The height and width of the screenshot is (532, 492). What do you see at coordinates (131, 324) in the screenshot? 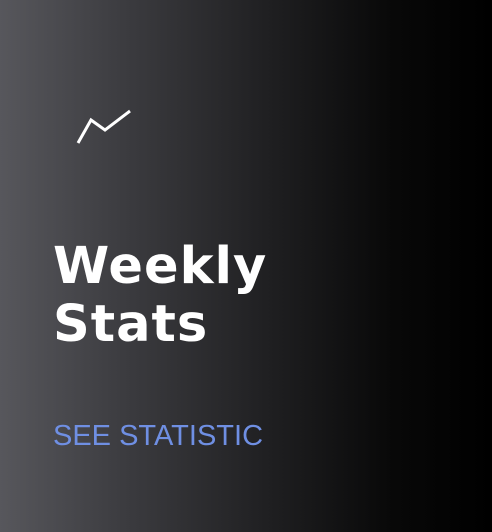
I see `card-title-line-2: Stats` at bounding box center [131, 324].